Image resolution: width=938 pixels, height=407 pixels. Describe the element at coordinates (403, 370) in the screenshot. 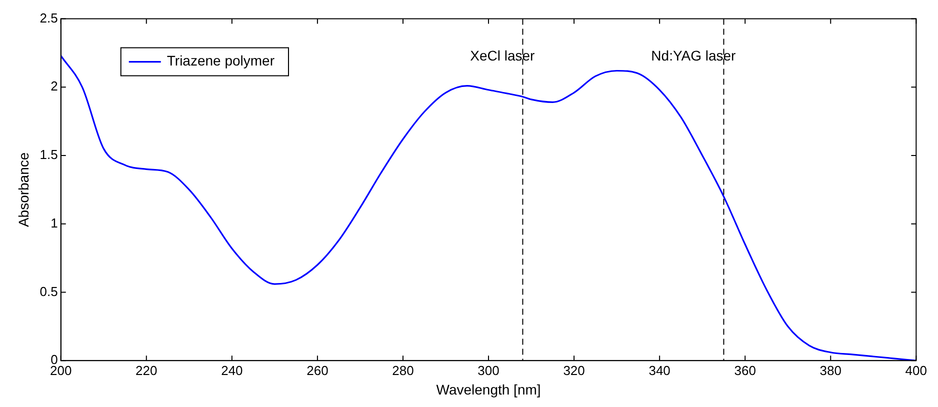

I see `x-tick-label: 280` at that location.